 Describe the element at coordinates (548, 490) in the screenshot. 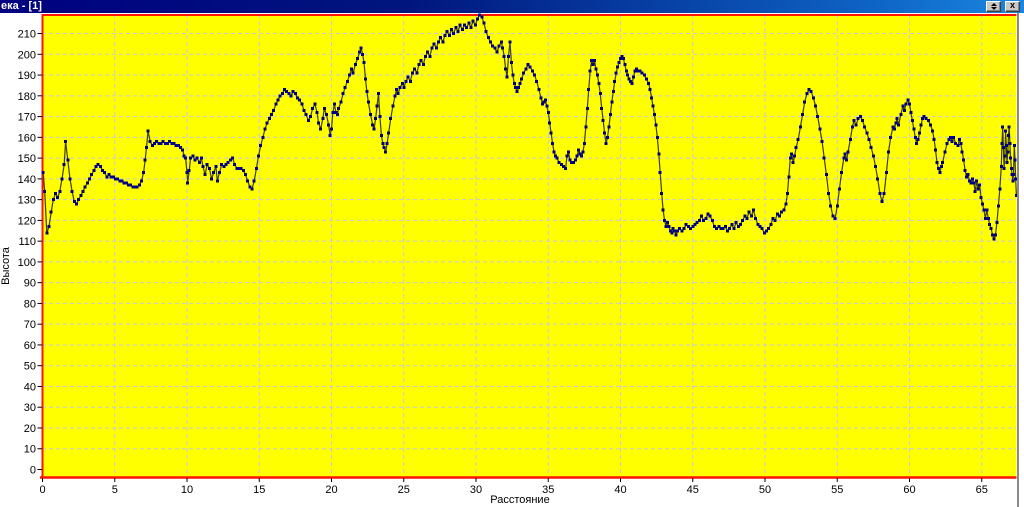

I see `svg-text: 35` at that location.